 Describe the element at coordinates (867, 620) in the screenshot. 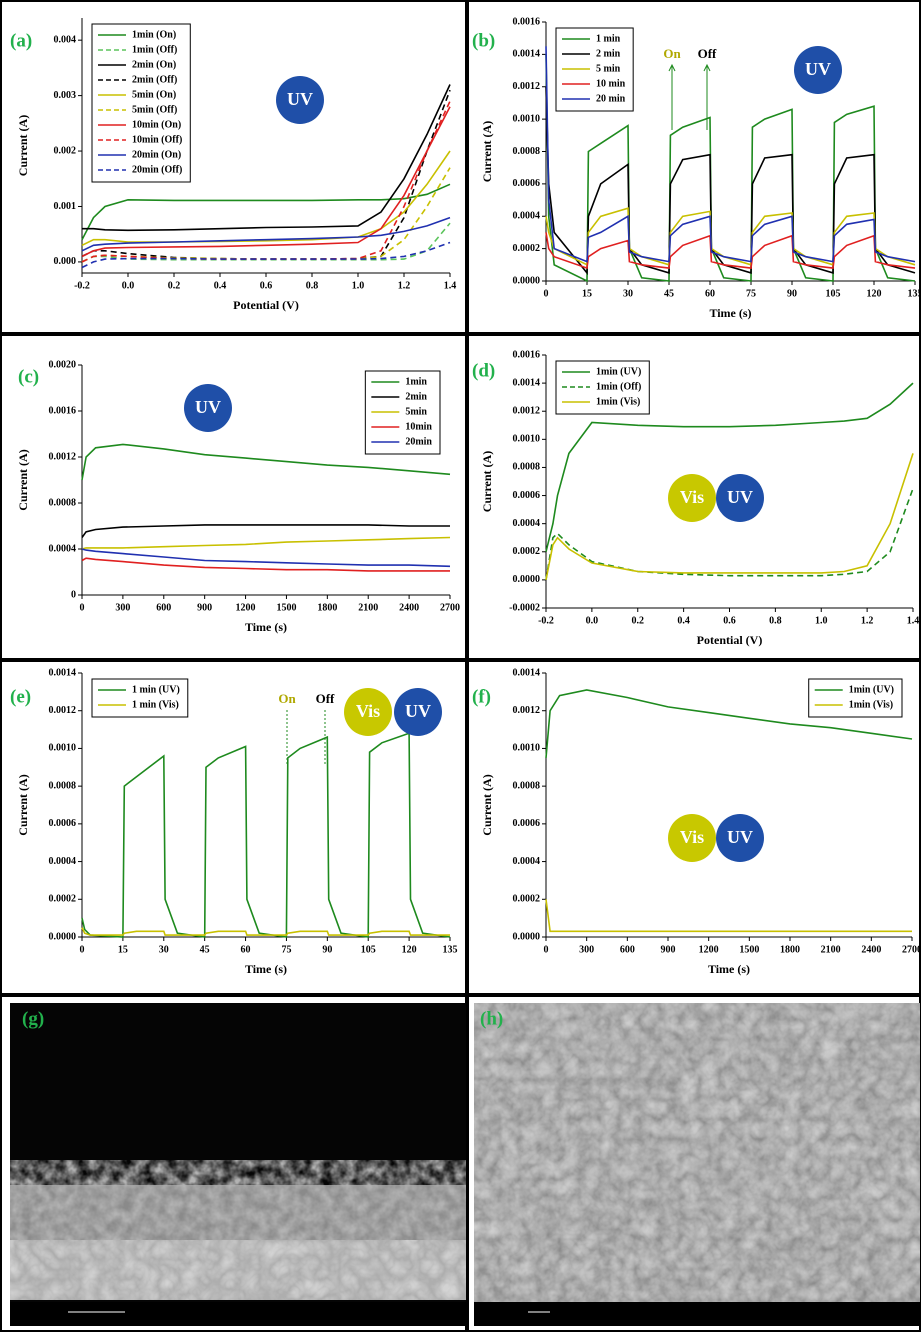

I see `x-tick-label: 1.2` at that location.